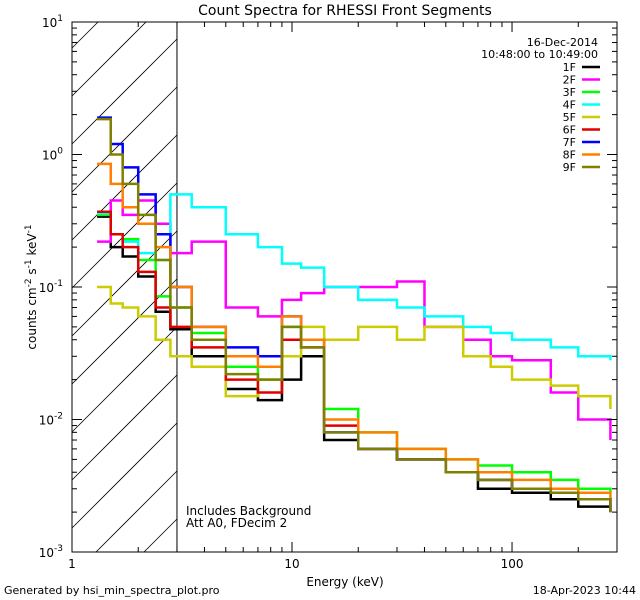 This screenshot has width=640, height=600. Describe the element at coordinates (52, 22) in the screenshot. I see `y-tick-label: 10¹` at that location.